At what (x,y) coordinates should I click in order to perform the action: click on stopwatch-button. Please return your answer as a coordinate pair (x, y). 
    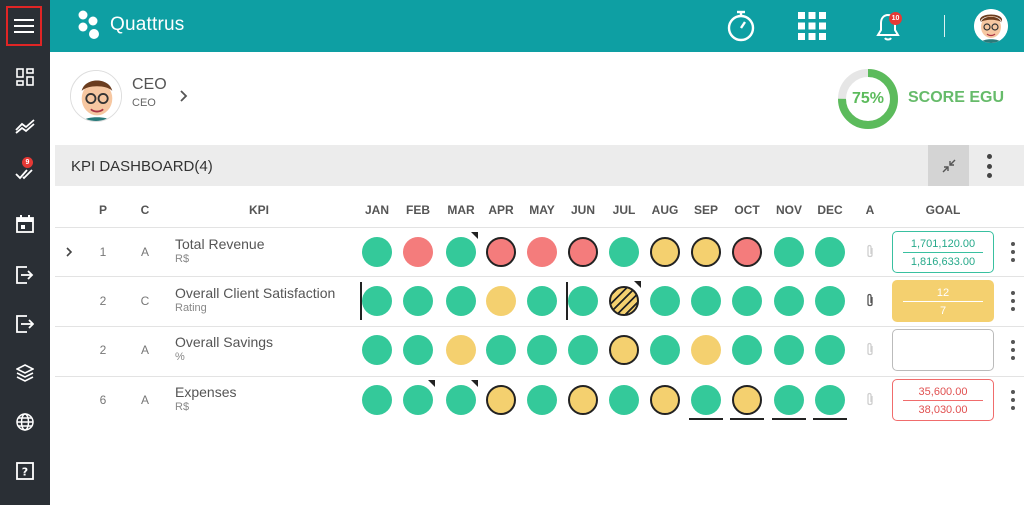
    Looking at the image, I should click on (741, 26).